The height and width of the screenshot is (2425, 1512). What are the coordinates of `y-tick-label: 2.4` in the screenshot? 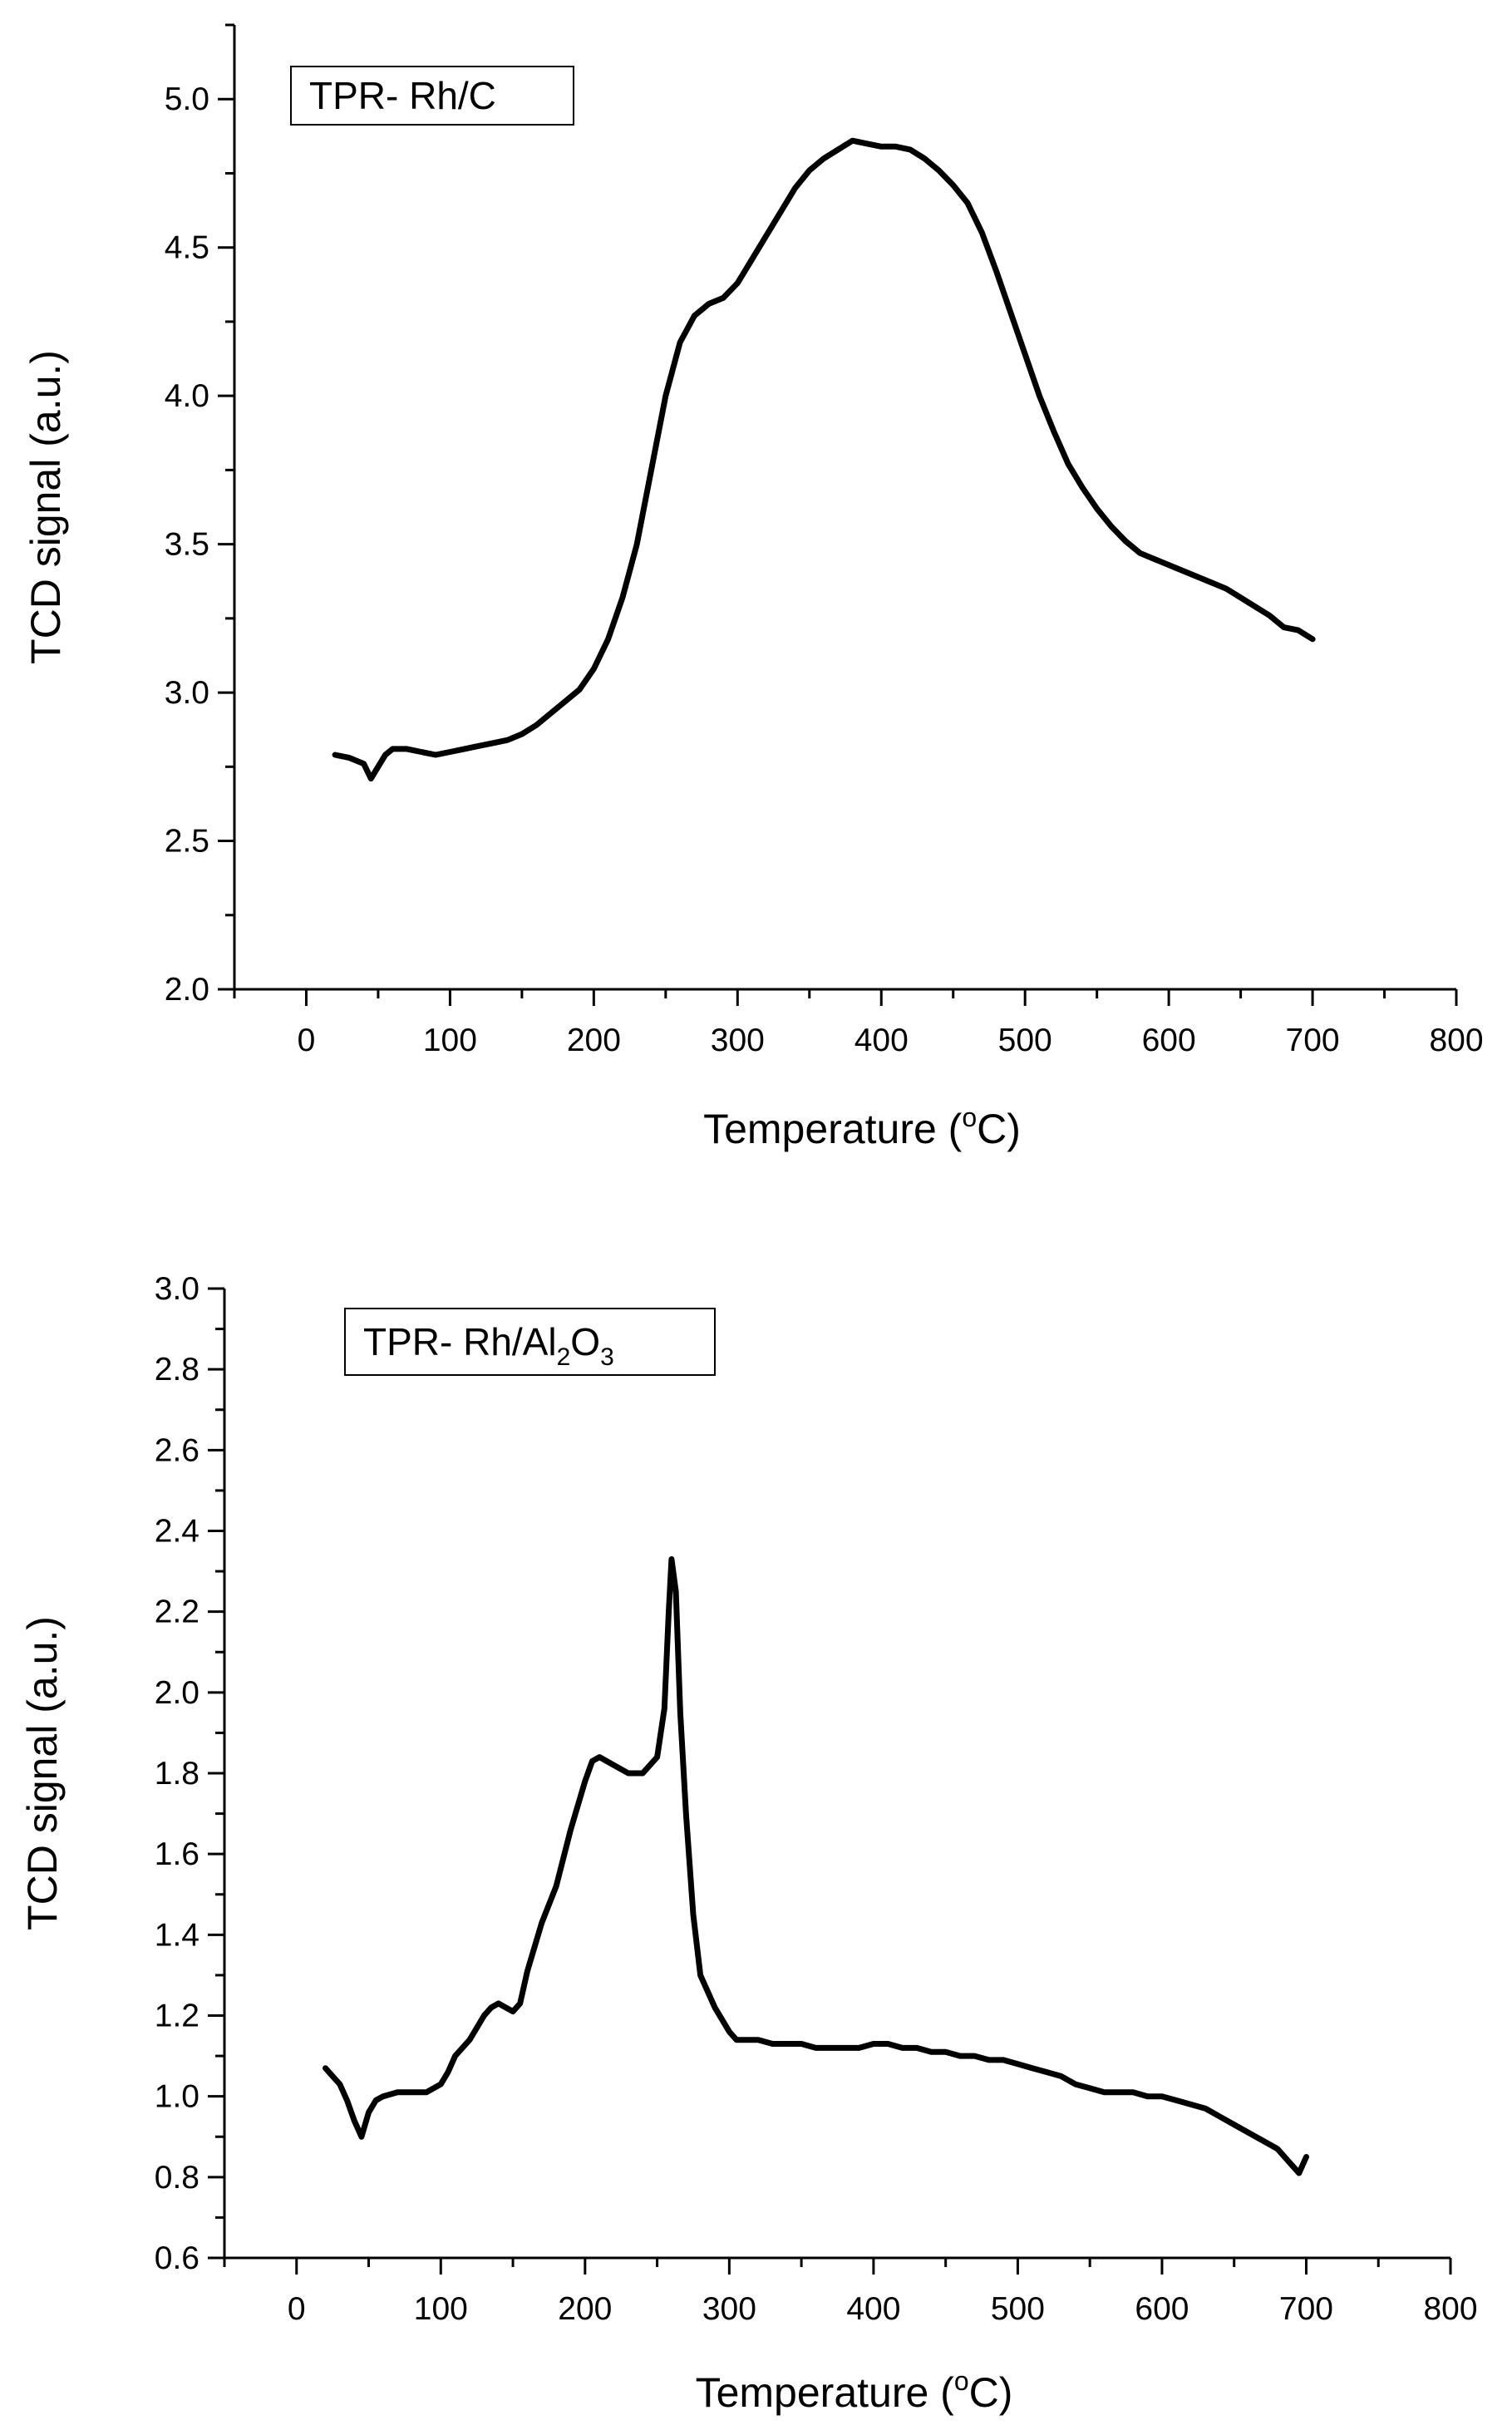 It's located at (177, 1532).